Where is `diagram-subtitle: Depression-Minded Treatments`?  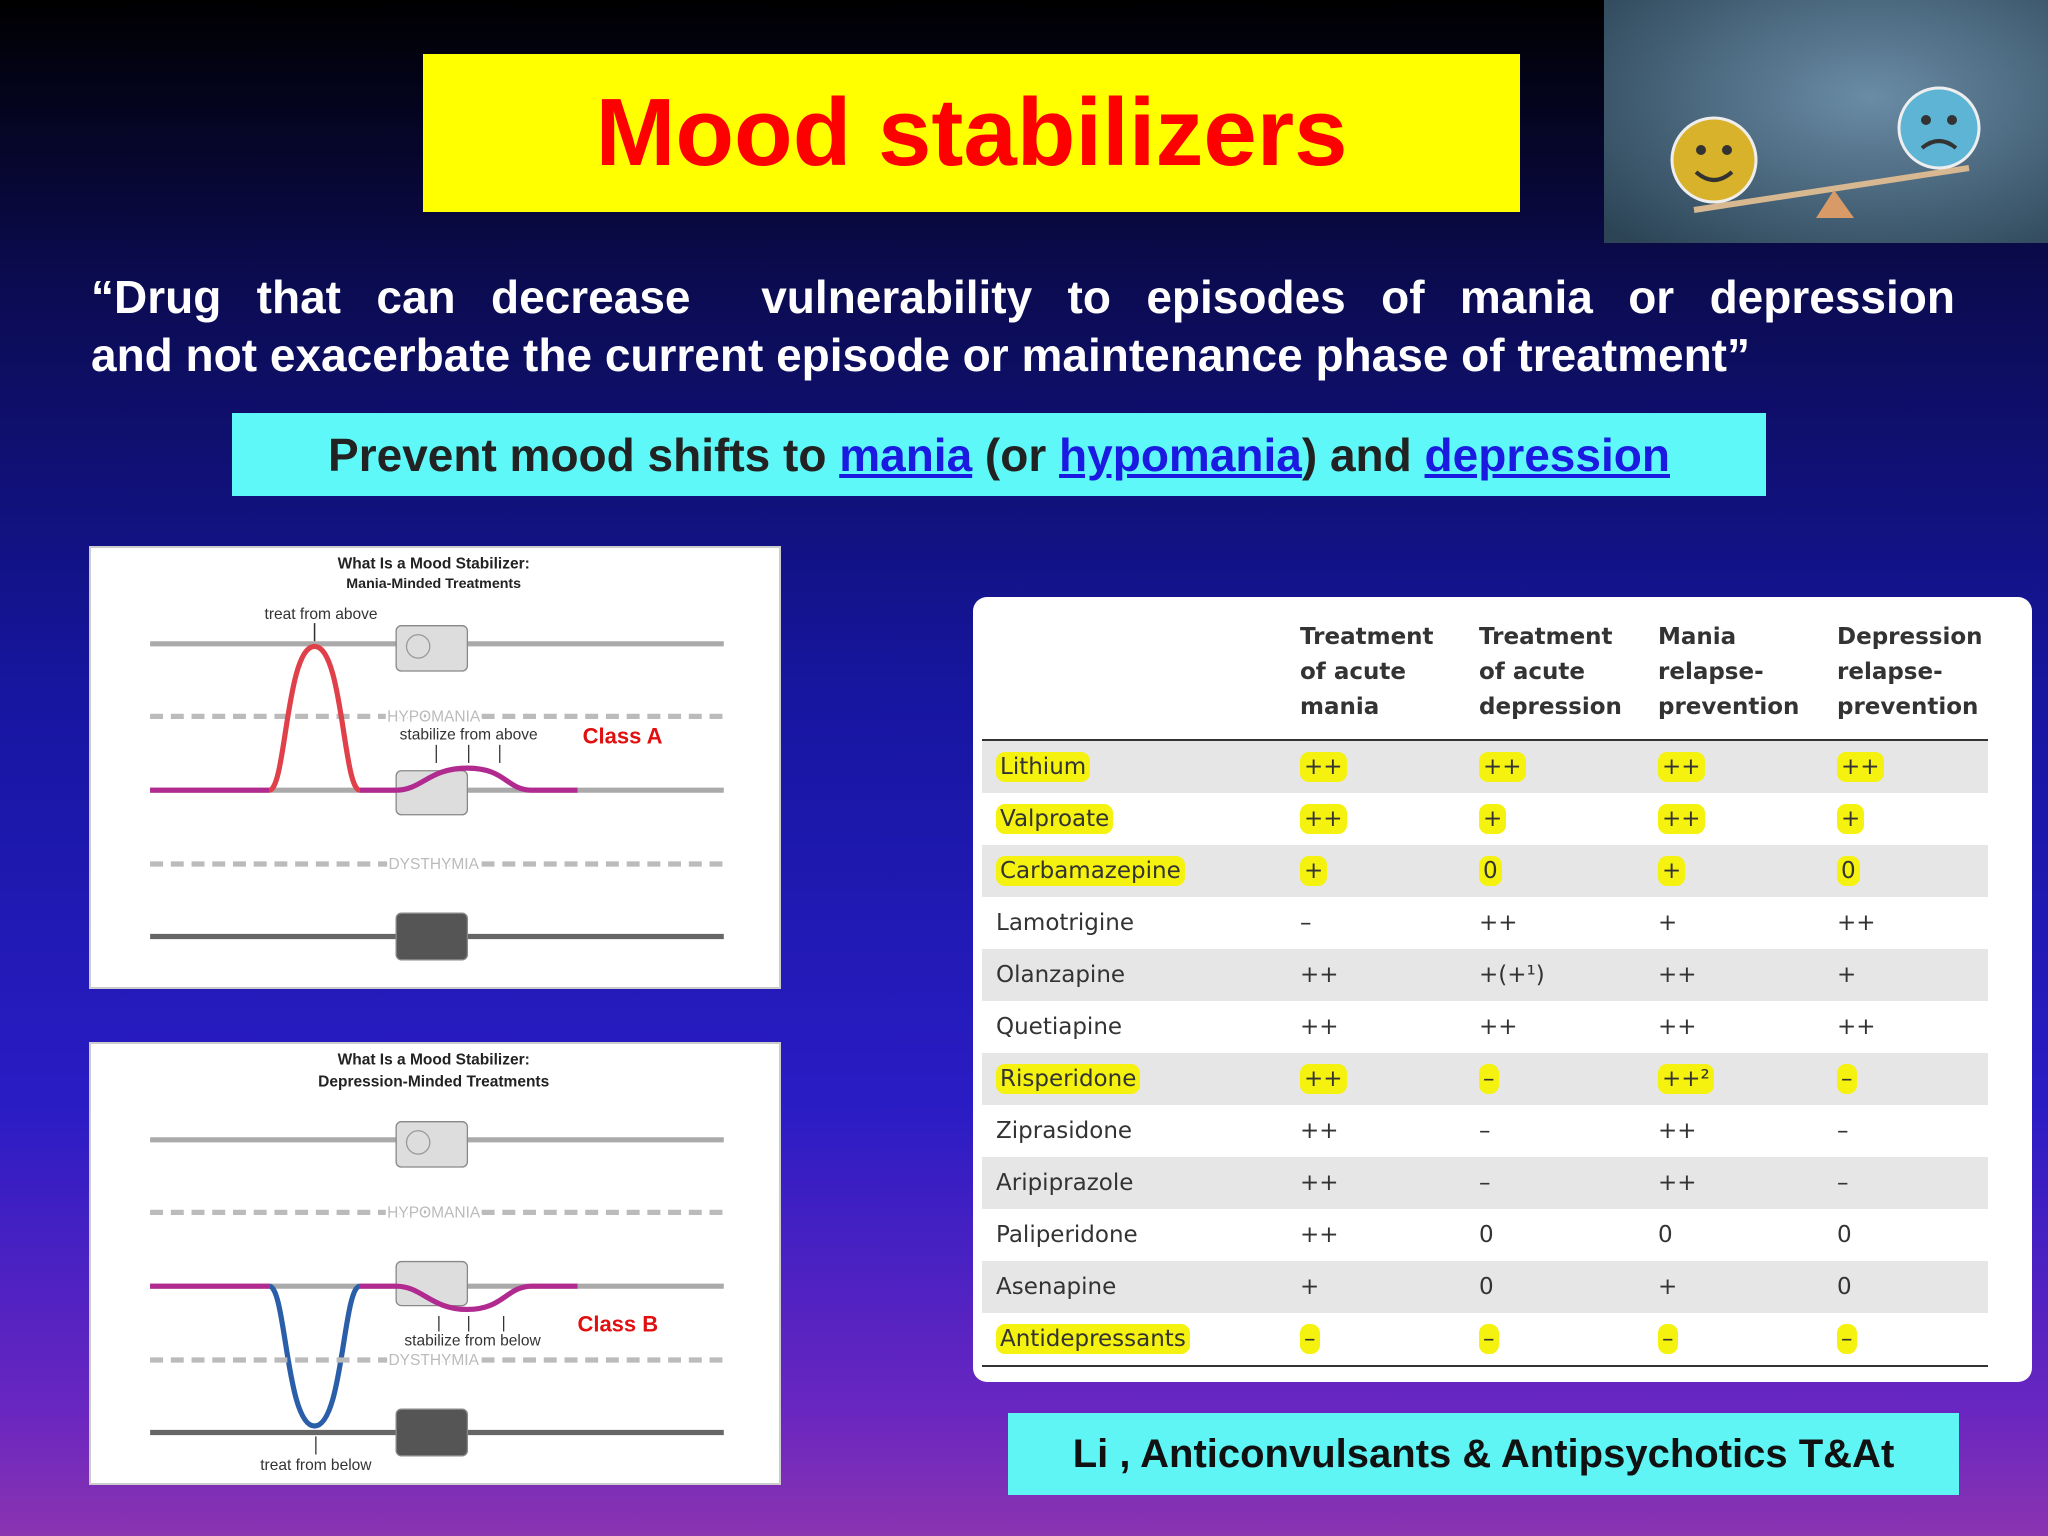 diagram-subtitle: Depression-Minded Treatments is located at coordinates (433, 1082).